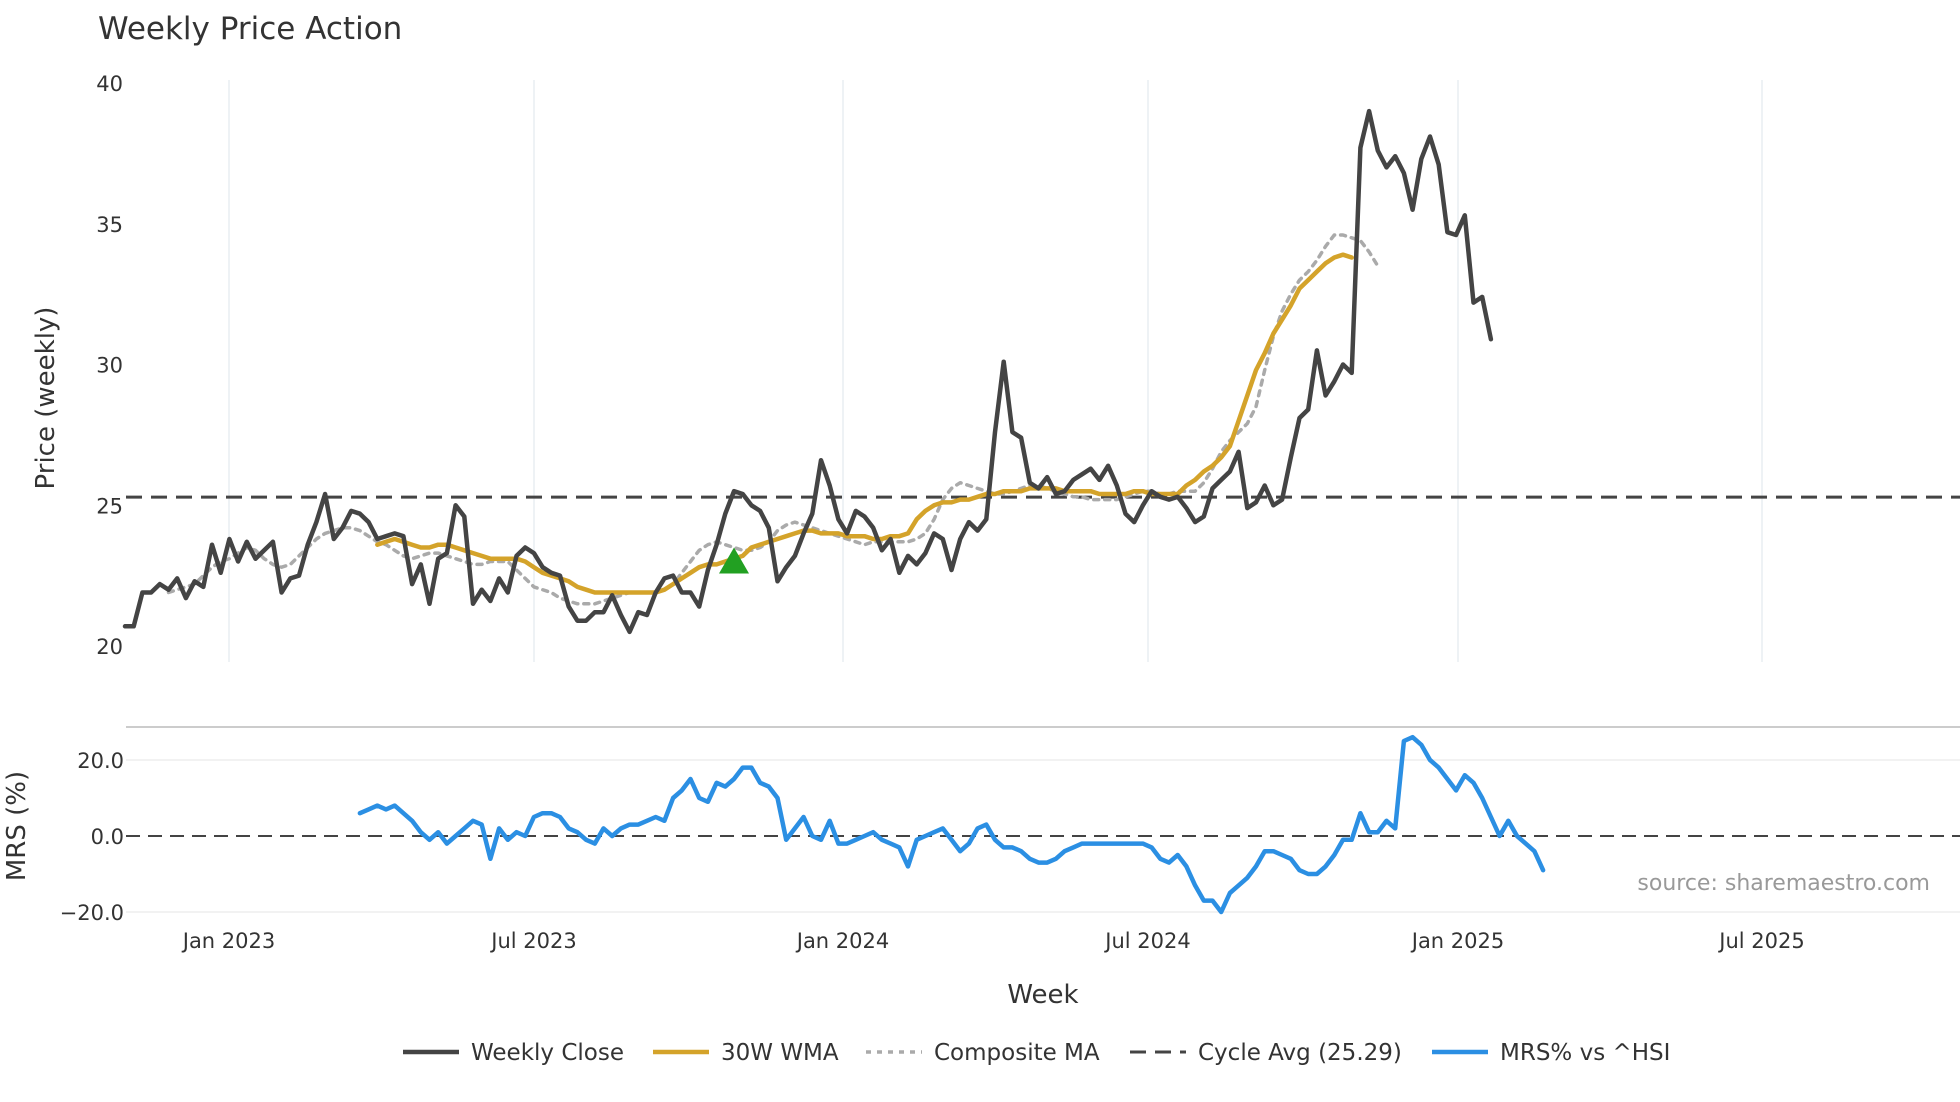  Describe the element at coordinates (1017, 1053) in the screenshot. I see `legend-label: Composite MA` at that location.